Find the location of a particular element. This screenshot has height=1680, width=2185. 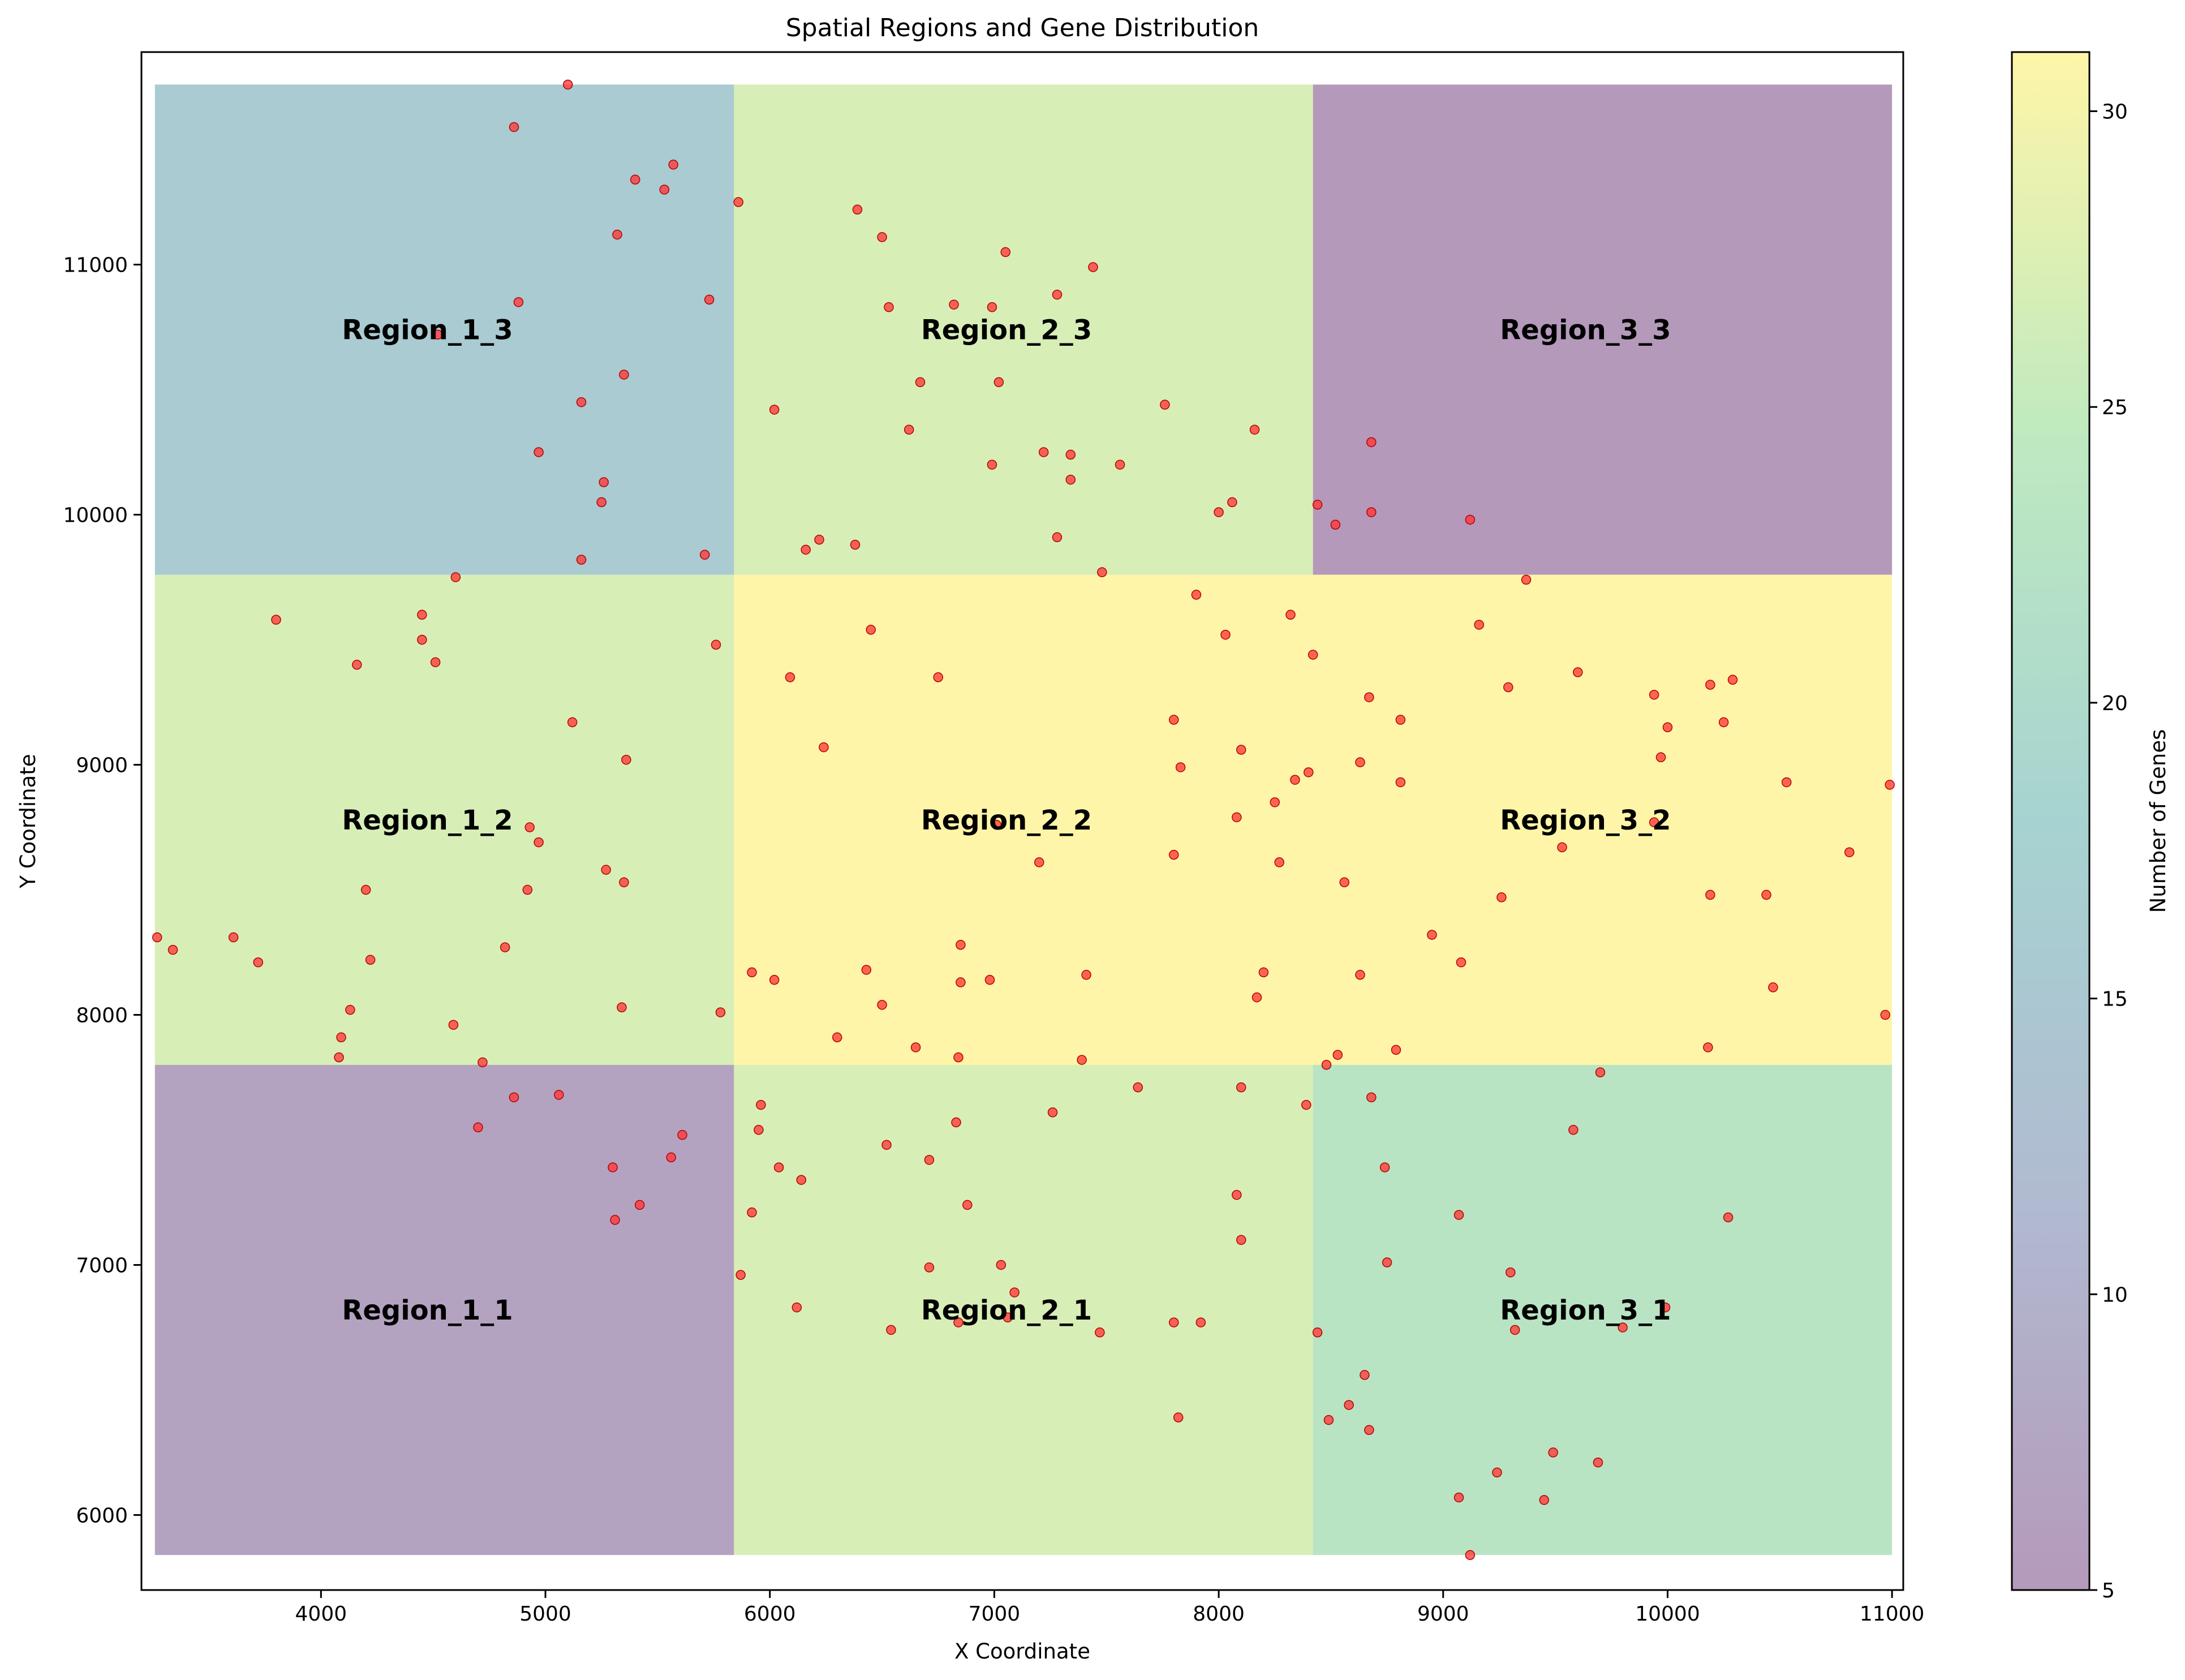

region-label: Region_3_1 is located at coordinates (1585, 1310).